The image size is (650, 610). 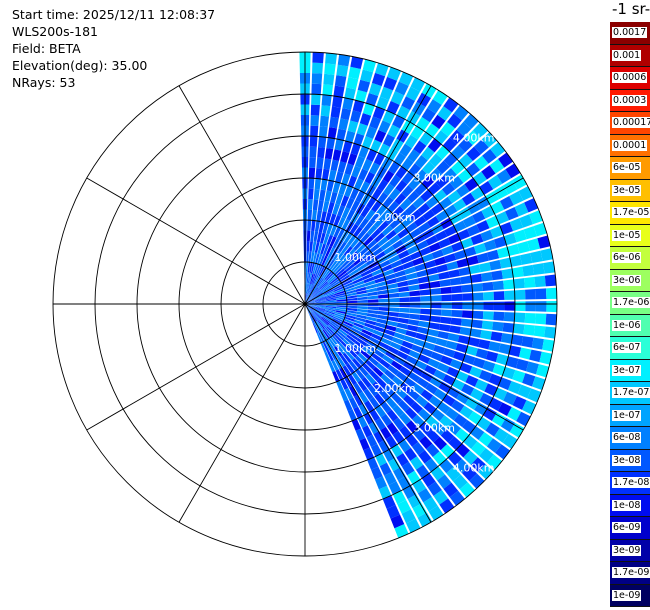 What do you see at coordinates (630, 438) in the screenshot?
I see `colorbar-level: 6e-08` at bounding box center [630, 438].